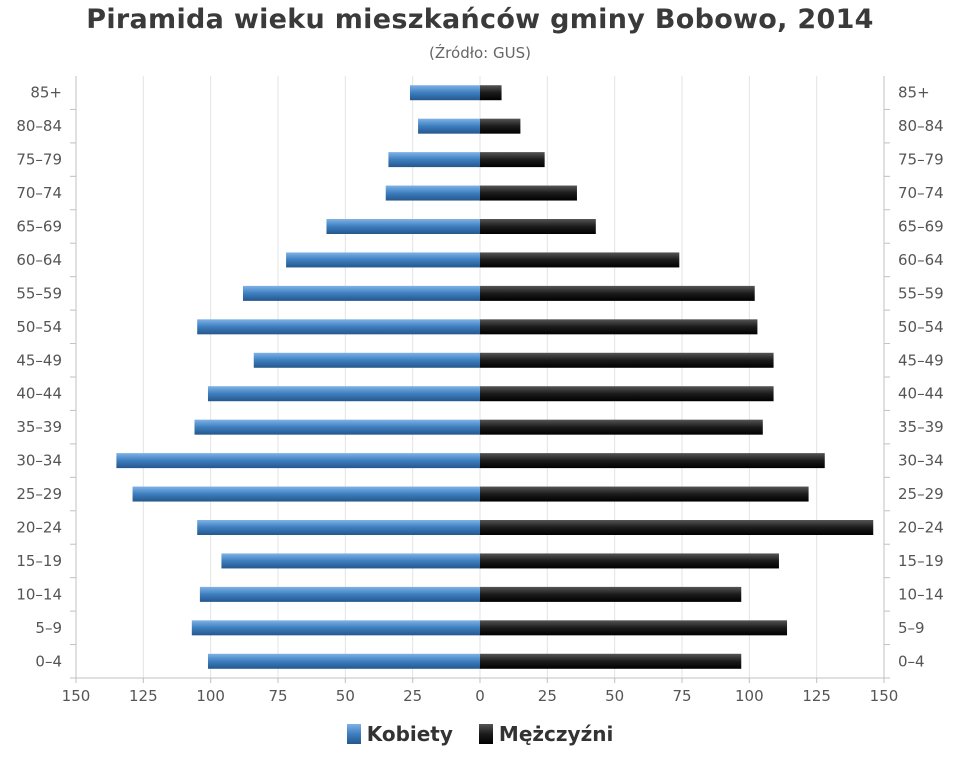 This screenshot has width=960, height=768. I want to click on category-label-left: 35–39, so click(39, 427).